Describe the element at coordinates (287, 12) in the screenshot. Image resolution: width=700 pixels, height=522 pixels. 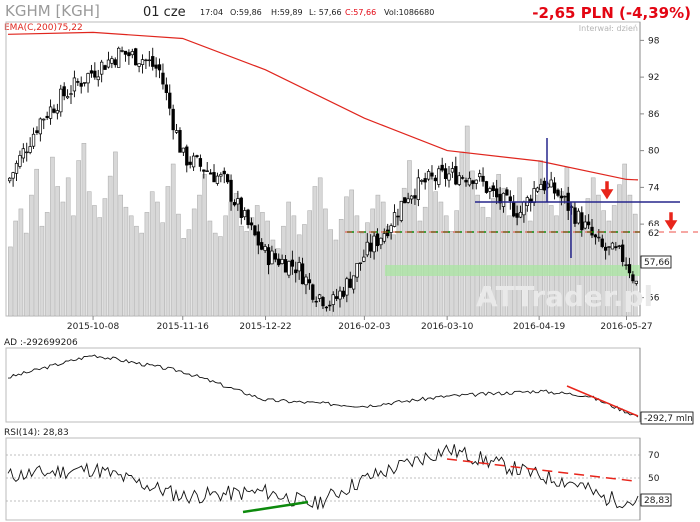
I see `high-readout: H:59,89` at that location.